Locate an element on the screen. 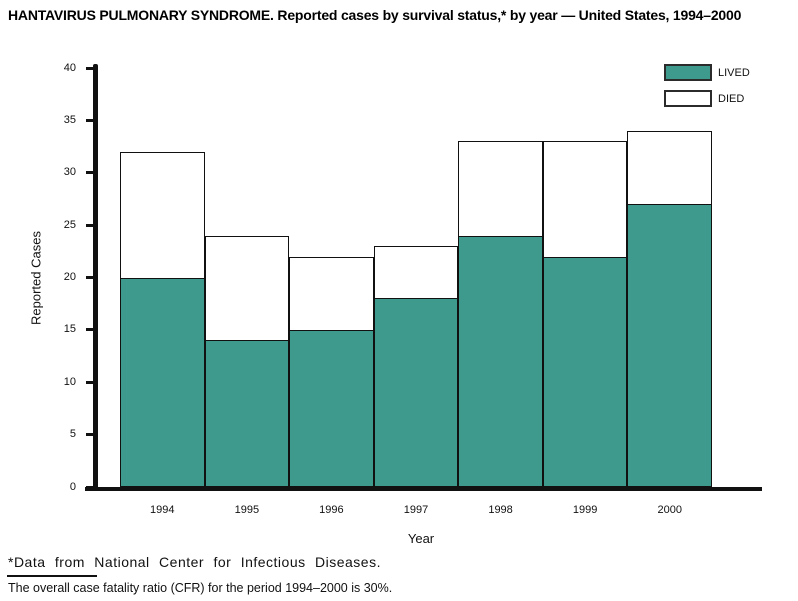 This screenshot has width=798, height=601. y-tick-label: 0 is located at coordinates (72, 486).